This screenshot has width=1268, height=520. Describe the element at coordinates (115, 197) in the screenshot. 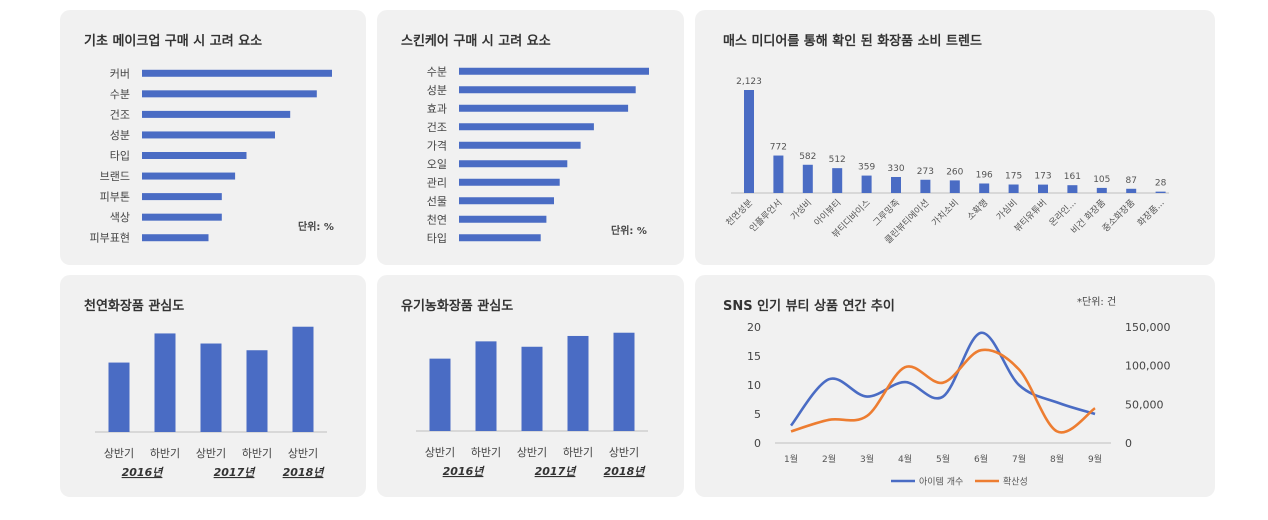

I see `category-label: 피부톤` at that location.